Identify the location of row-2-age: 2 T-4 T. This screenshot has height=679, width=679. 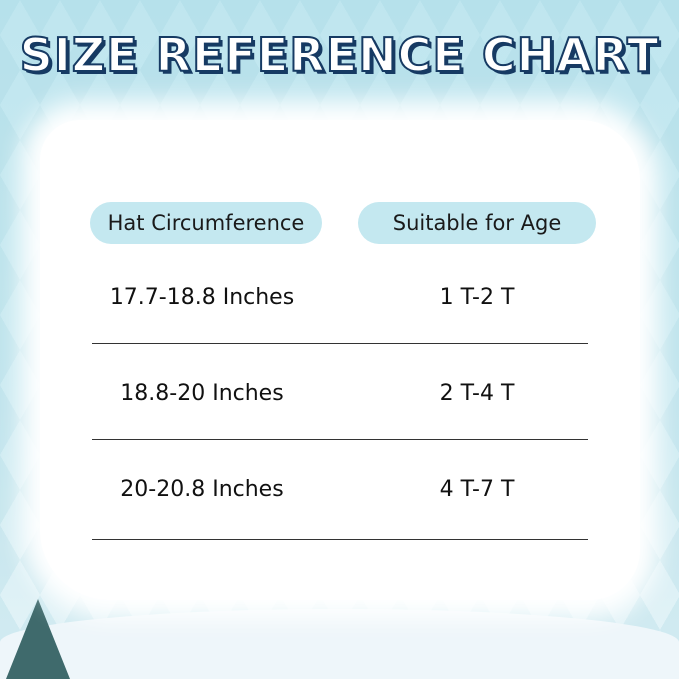
(477, 393).